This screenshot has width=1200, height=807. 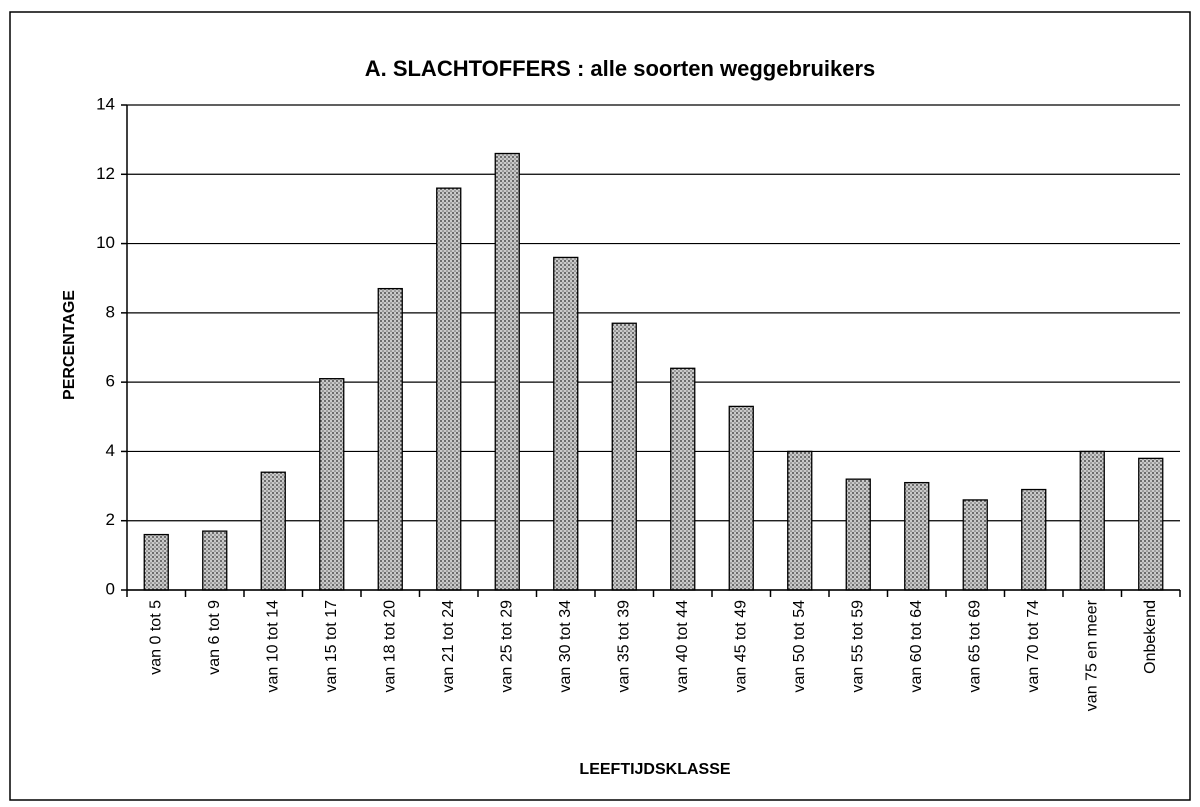 What do you see at coordinates (740, 646) in the screenshot?
I see `x-tick-label: van 45 tot 49` at bounding box center [740, 646].